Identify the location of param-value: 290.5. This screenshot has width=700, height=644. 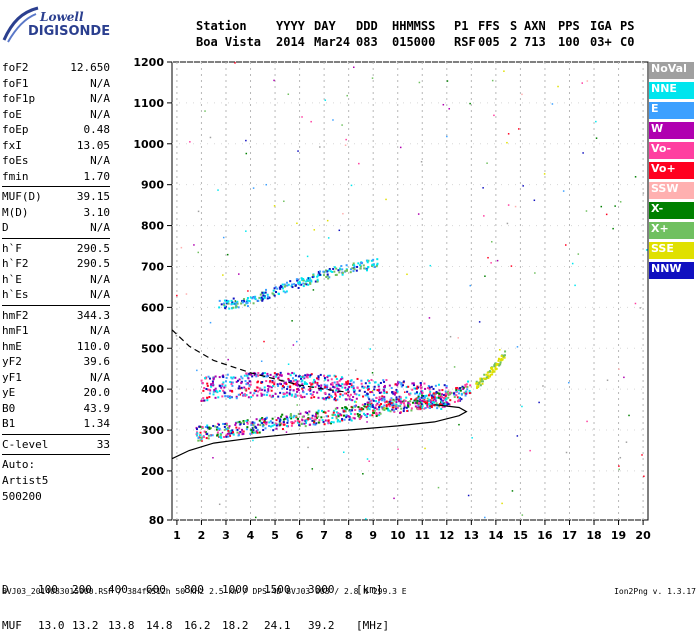
(93, 248).